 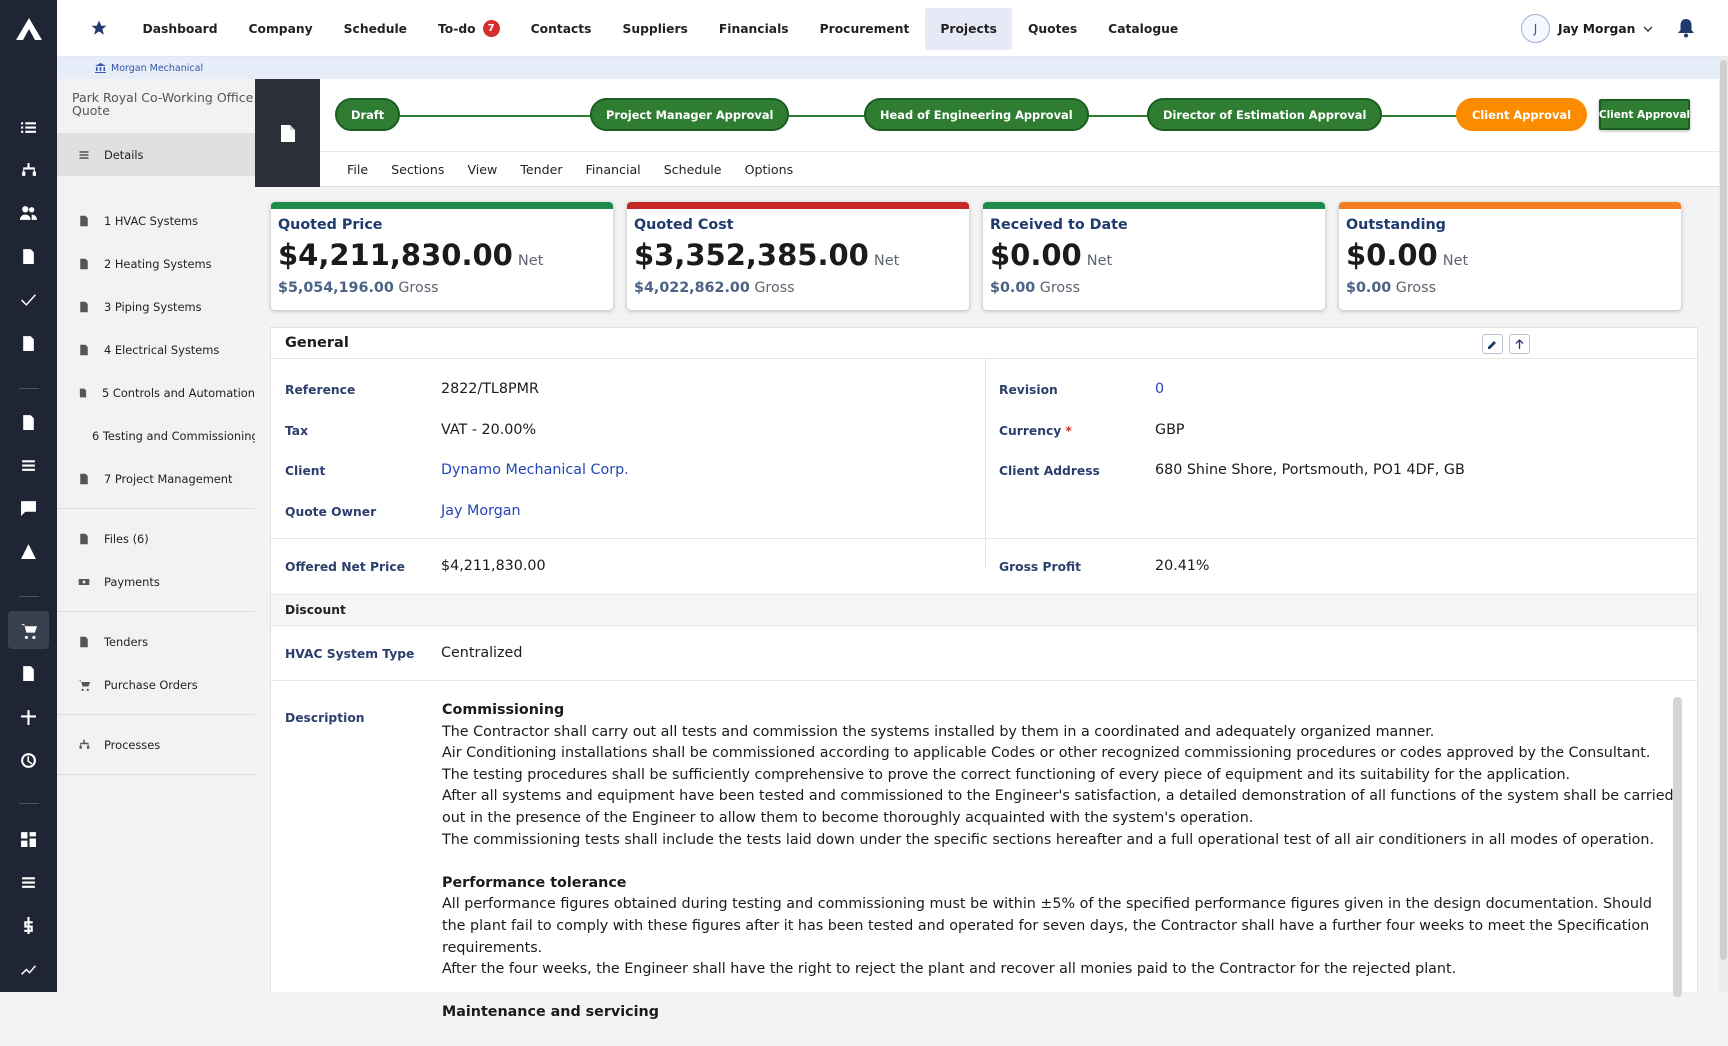 What do you see at coordinates (1392, 255) in the screenshot?
I see `card-amount: $0.00` at bounding box center [1392, 255].